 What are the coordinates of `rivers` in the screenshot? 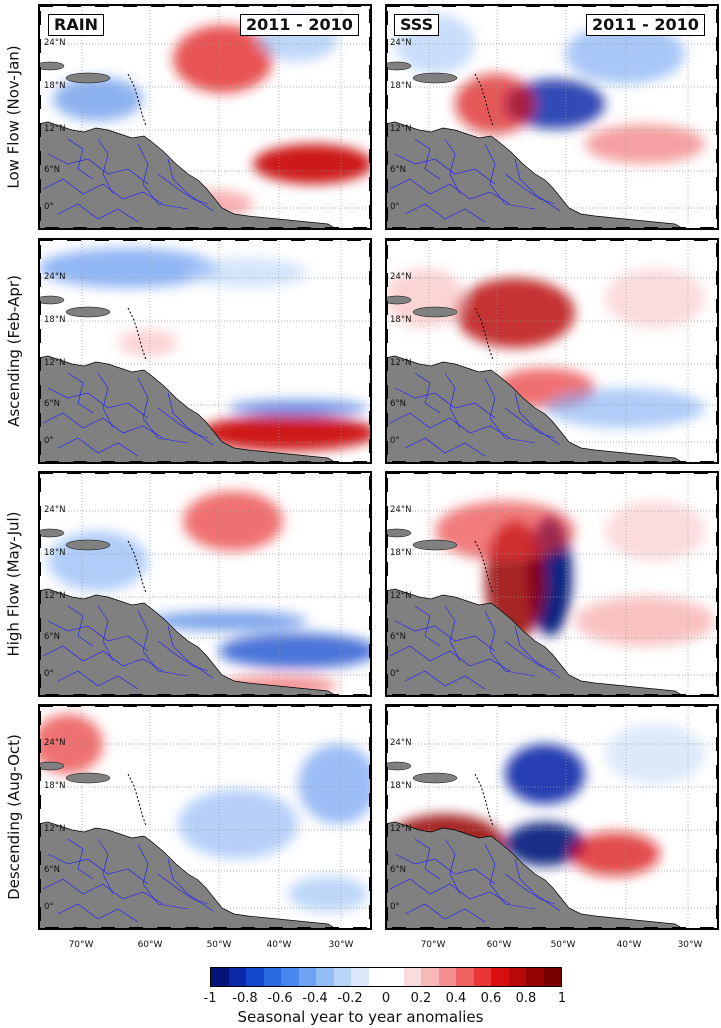 It's located at (128, 180).